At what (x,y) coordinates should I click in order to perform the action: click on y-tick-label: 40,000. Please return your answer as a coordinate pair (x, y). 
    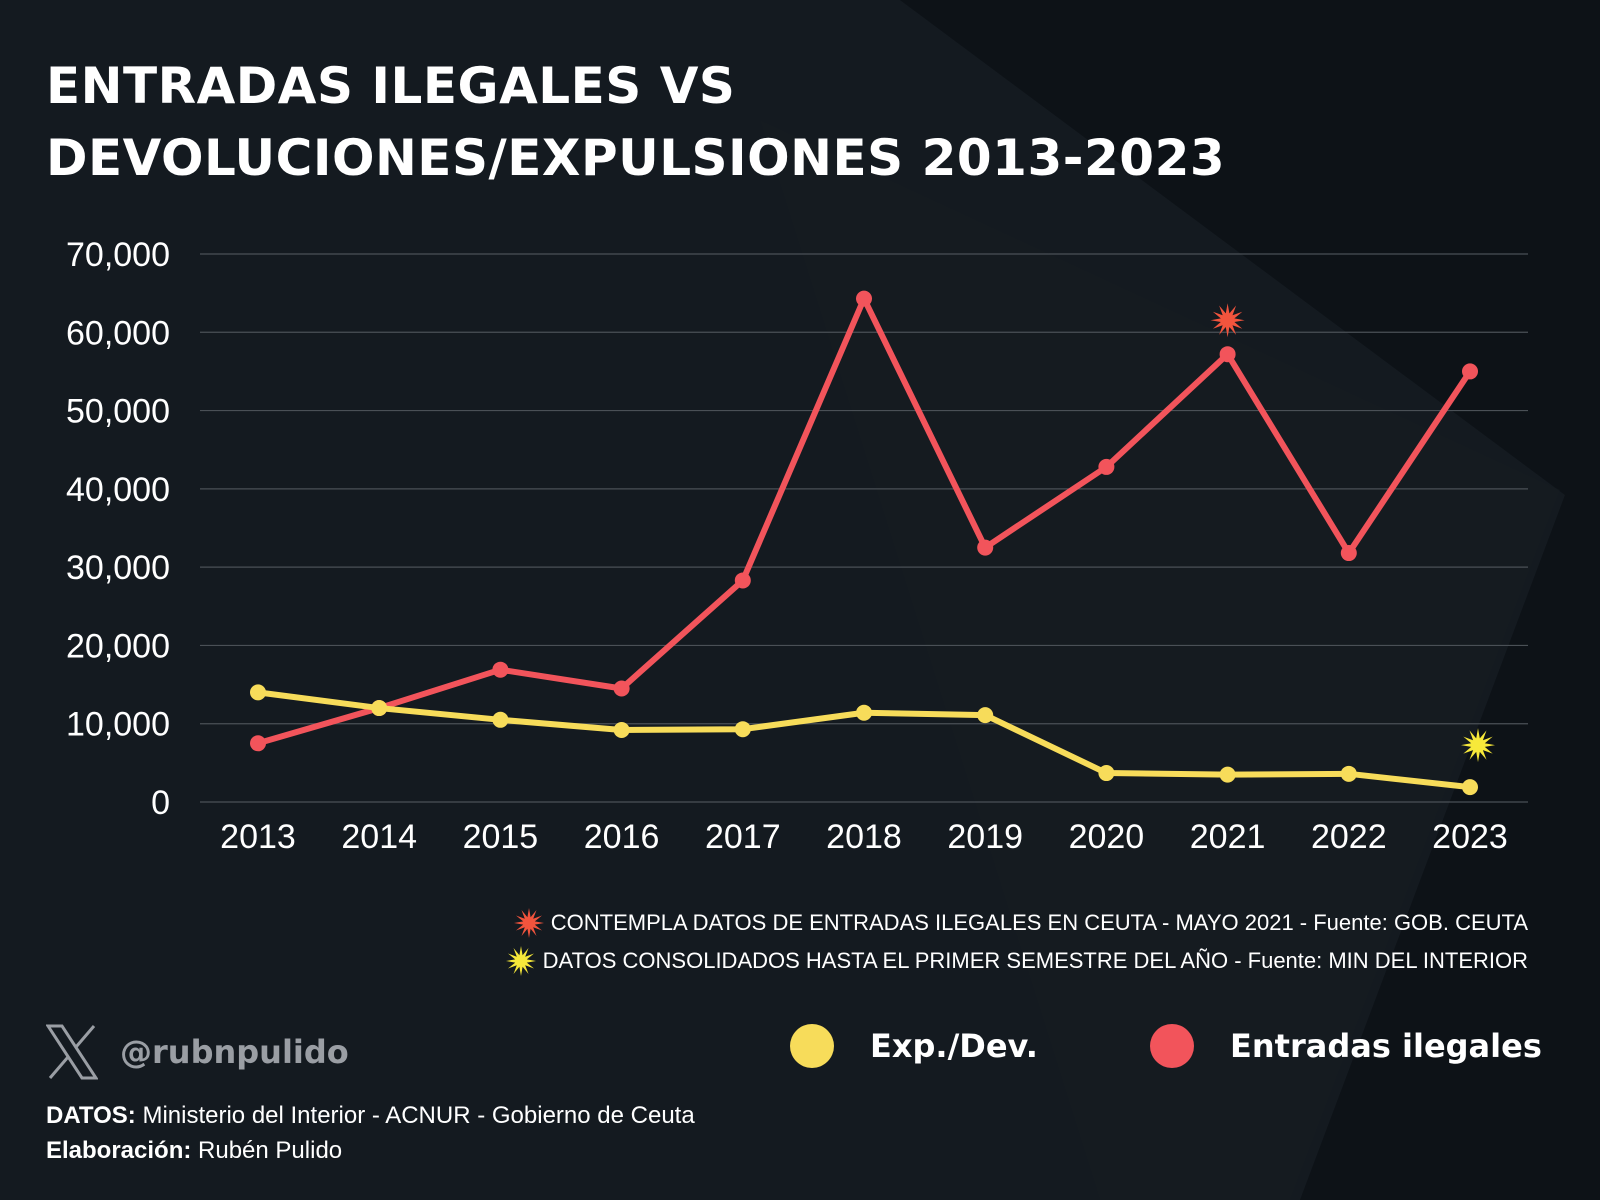
    Looking at the image, I should click on (118, 490).